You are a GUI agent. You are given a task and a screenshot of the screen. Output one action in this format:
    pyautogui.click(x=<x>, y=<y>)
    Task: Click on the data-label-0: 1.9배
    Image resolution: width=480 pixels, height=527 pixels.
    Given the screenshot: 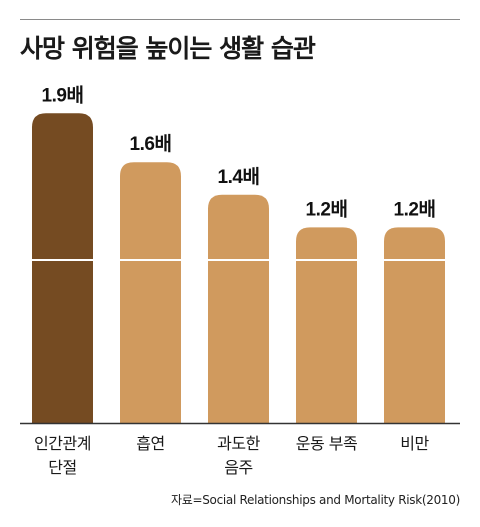 What is the action you would take?
    pyautogui.click(x=63, y=95)
    